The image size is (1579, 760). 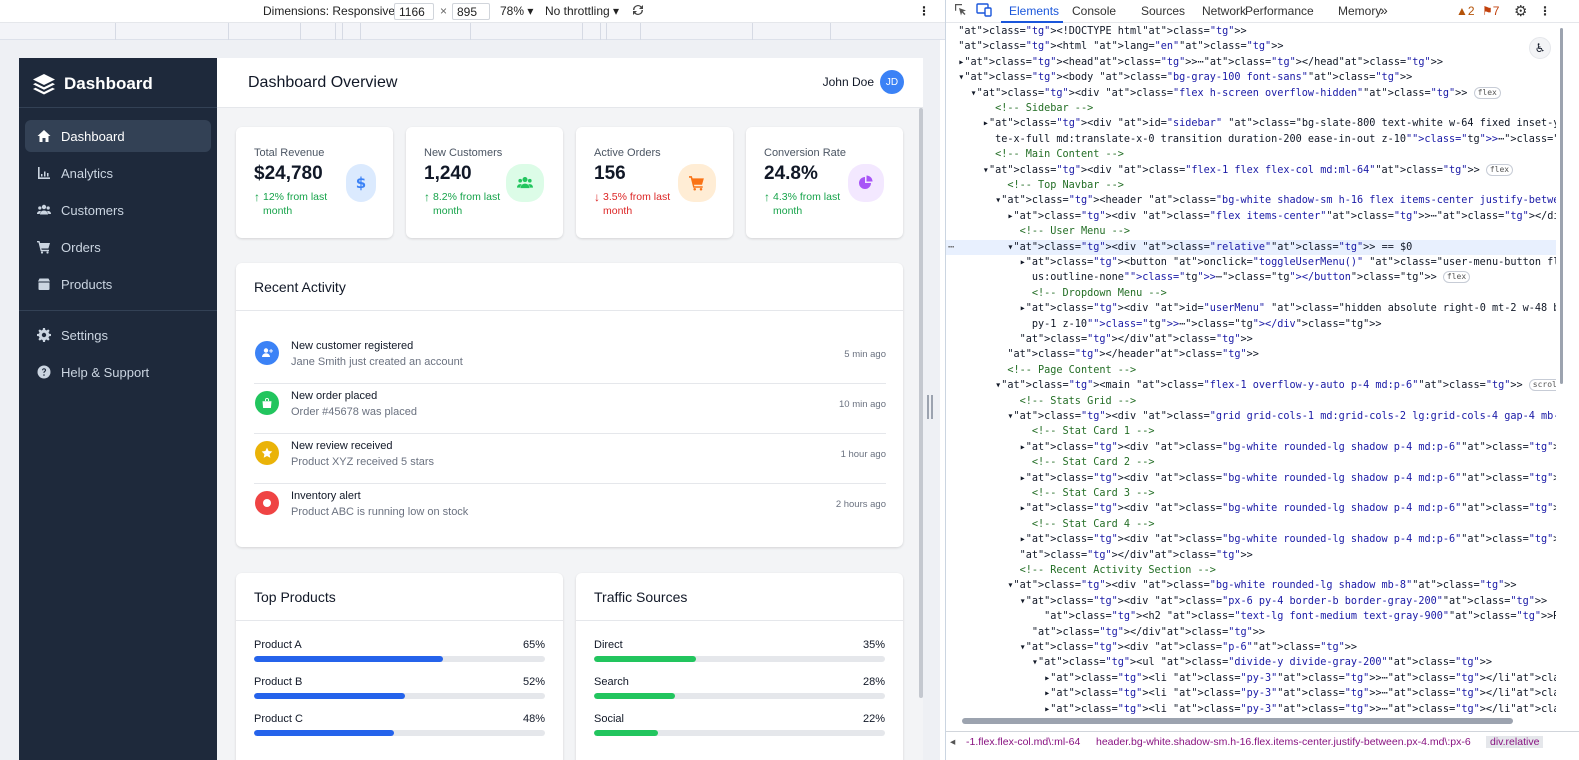 I want to click on sidebar-item-products: Products, so click(x=118, y=284).